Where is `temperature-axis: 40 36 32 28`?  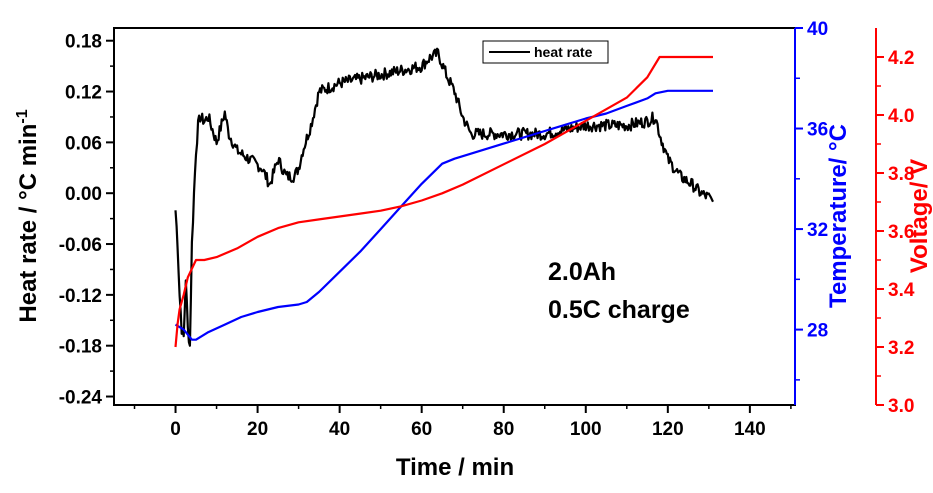
temperature-axis: 40 36 32 28 is located at coordinates (811, 200).